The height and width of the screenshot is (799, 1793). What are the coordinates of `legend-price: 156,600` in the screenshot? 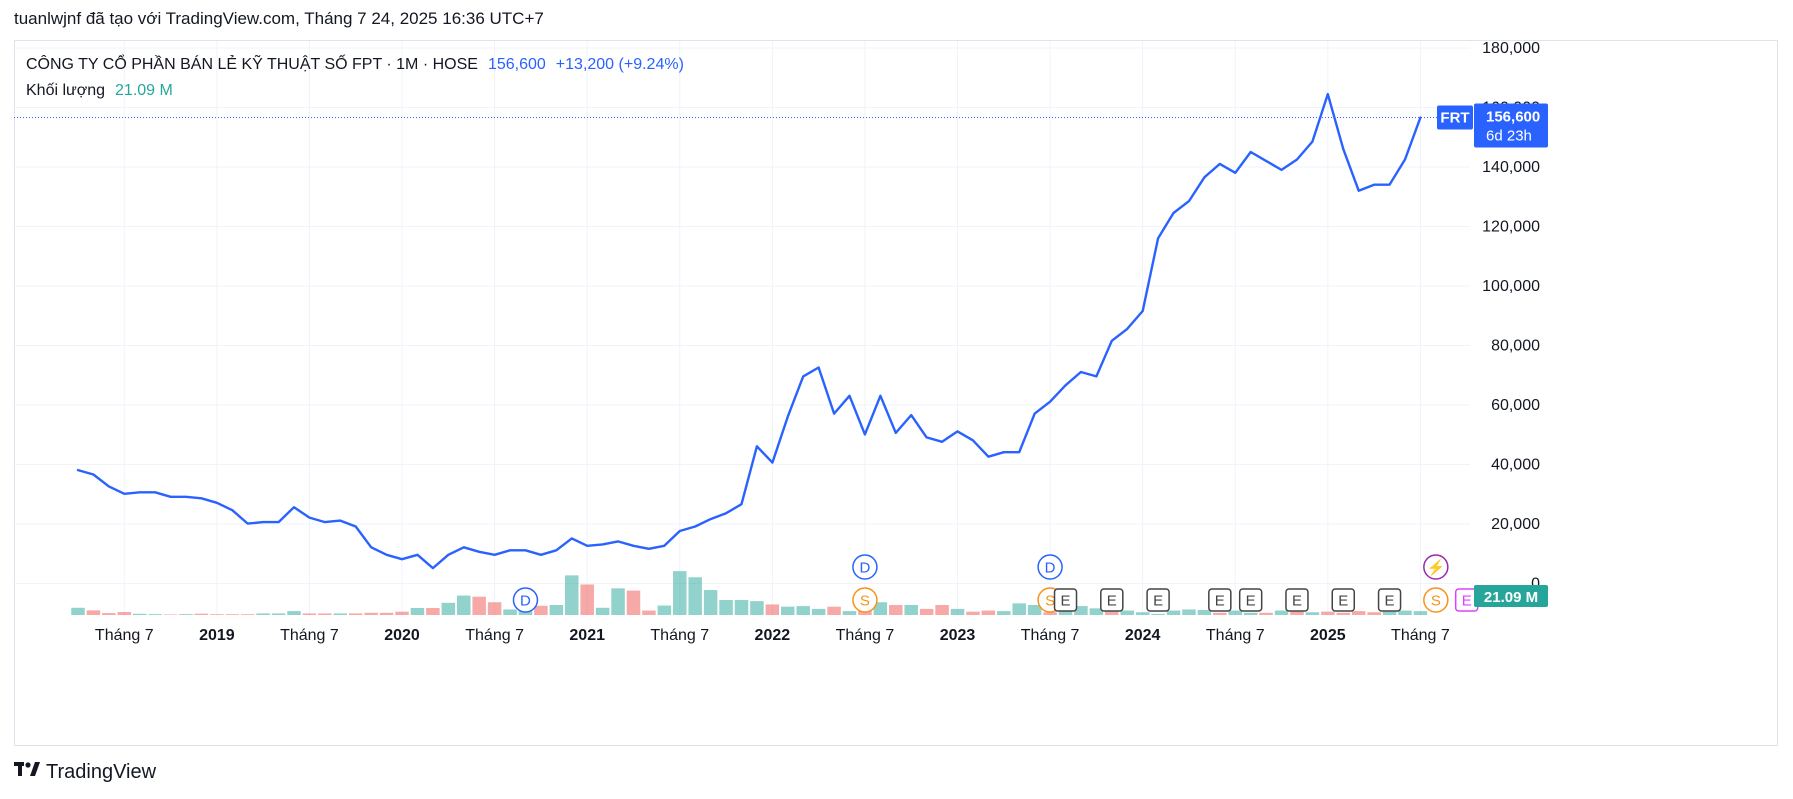 It's located at (516, 64).